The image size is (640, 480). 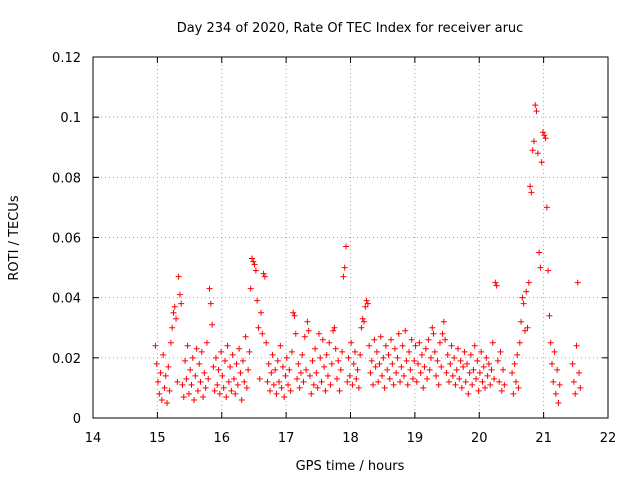 I want to click on y-axis-label: ROTI / TECUs, so click(x=14, y=237).